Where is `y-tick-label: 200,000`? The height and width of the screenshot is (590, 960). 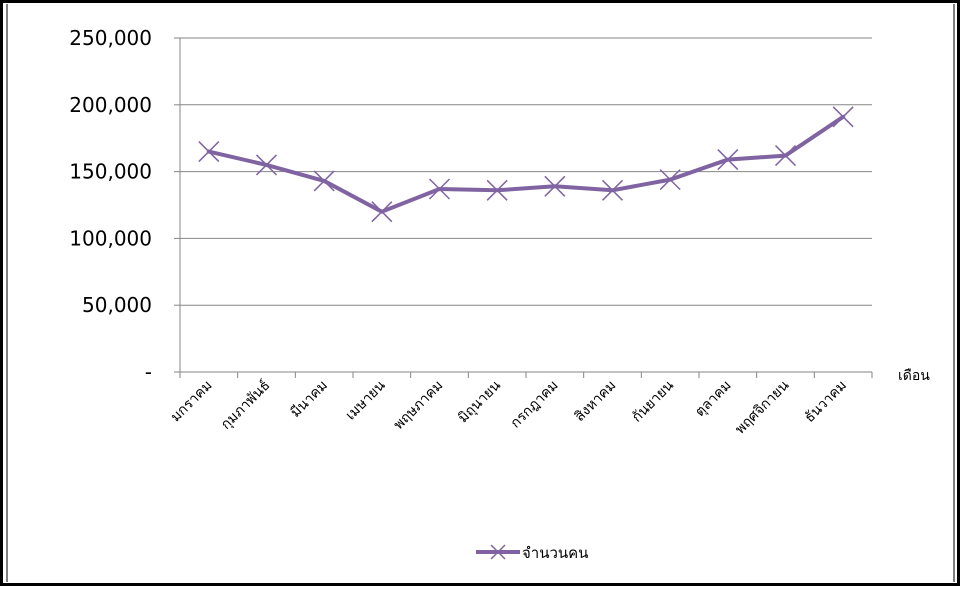
y-tick-label: 200,000 is located at coordinates (110, 105).